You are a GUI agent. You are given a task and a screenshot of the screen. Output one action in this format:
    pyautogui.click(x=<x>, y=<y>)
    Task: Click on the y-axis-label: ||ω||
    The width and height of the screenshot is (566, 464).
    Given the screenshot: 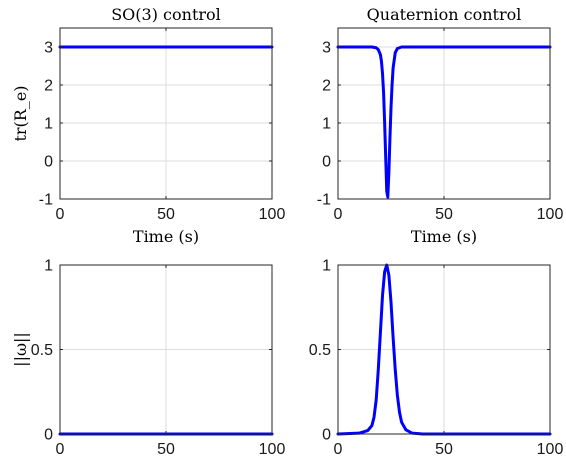 What is the action you would take?
    pyautogui.click(x=20, y=349)
    